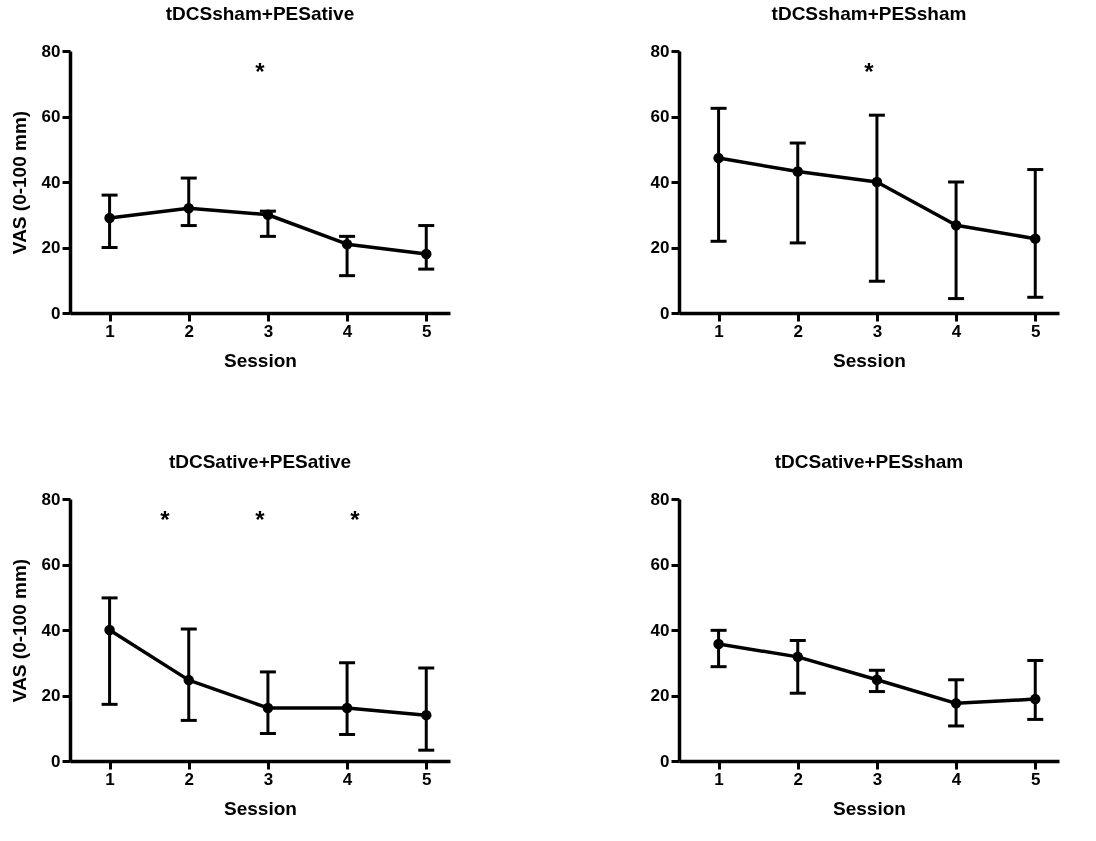 The image size is (1096, 841). Describe the element at coordinates (260, 461) in the screenshot. I see `chart-title: tDCSative+PESative` at that location.